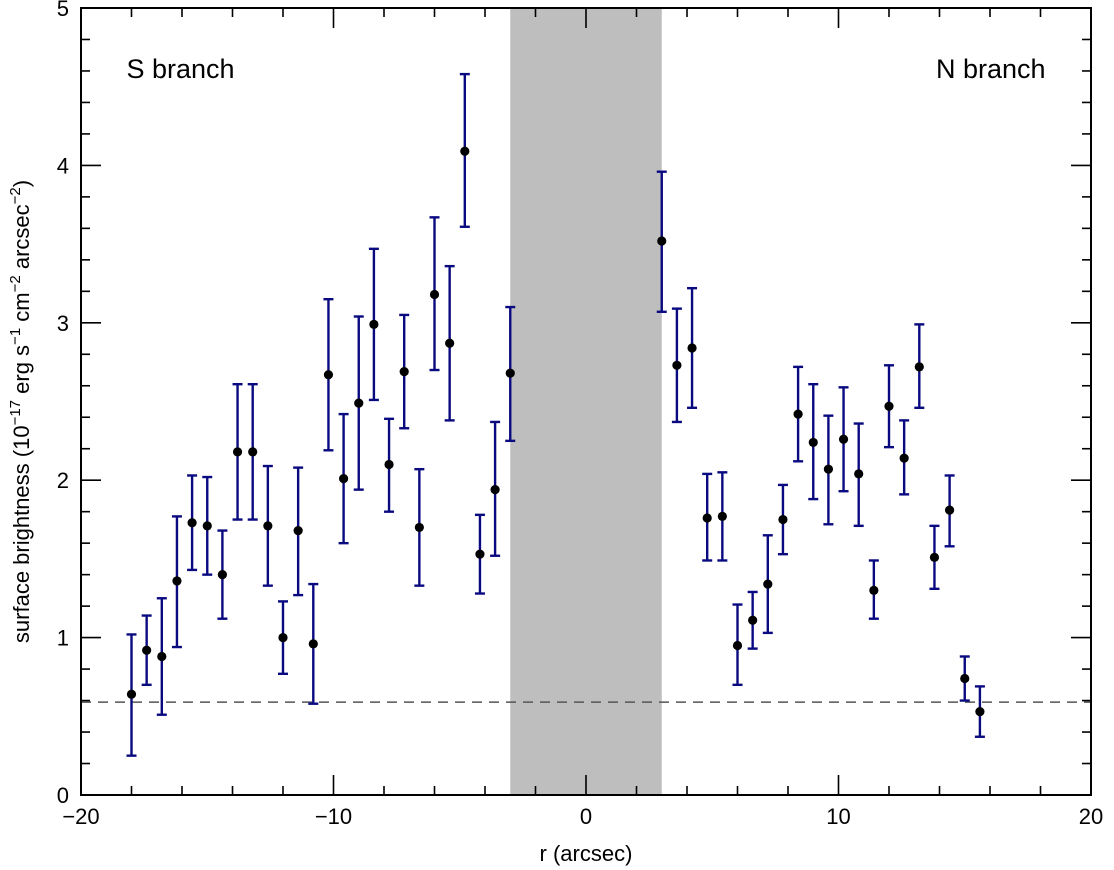  Describe the element at coordinates (63, 323) in the screenshot. I see `y-tick-label: 3` at that location.